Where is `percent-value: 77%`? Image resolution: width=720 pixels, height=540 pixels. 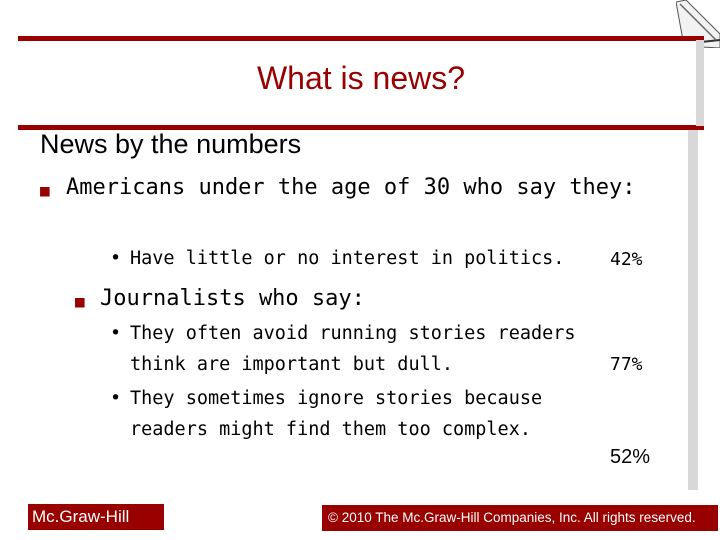
percent-value: 77% is located at coordinates (626, 364).